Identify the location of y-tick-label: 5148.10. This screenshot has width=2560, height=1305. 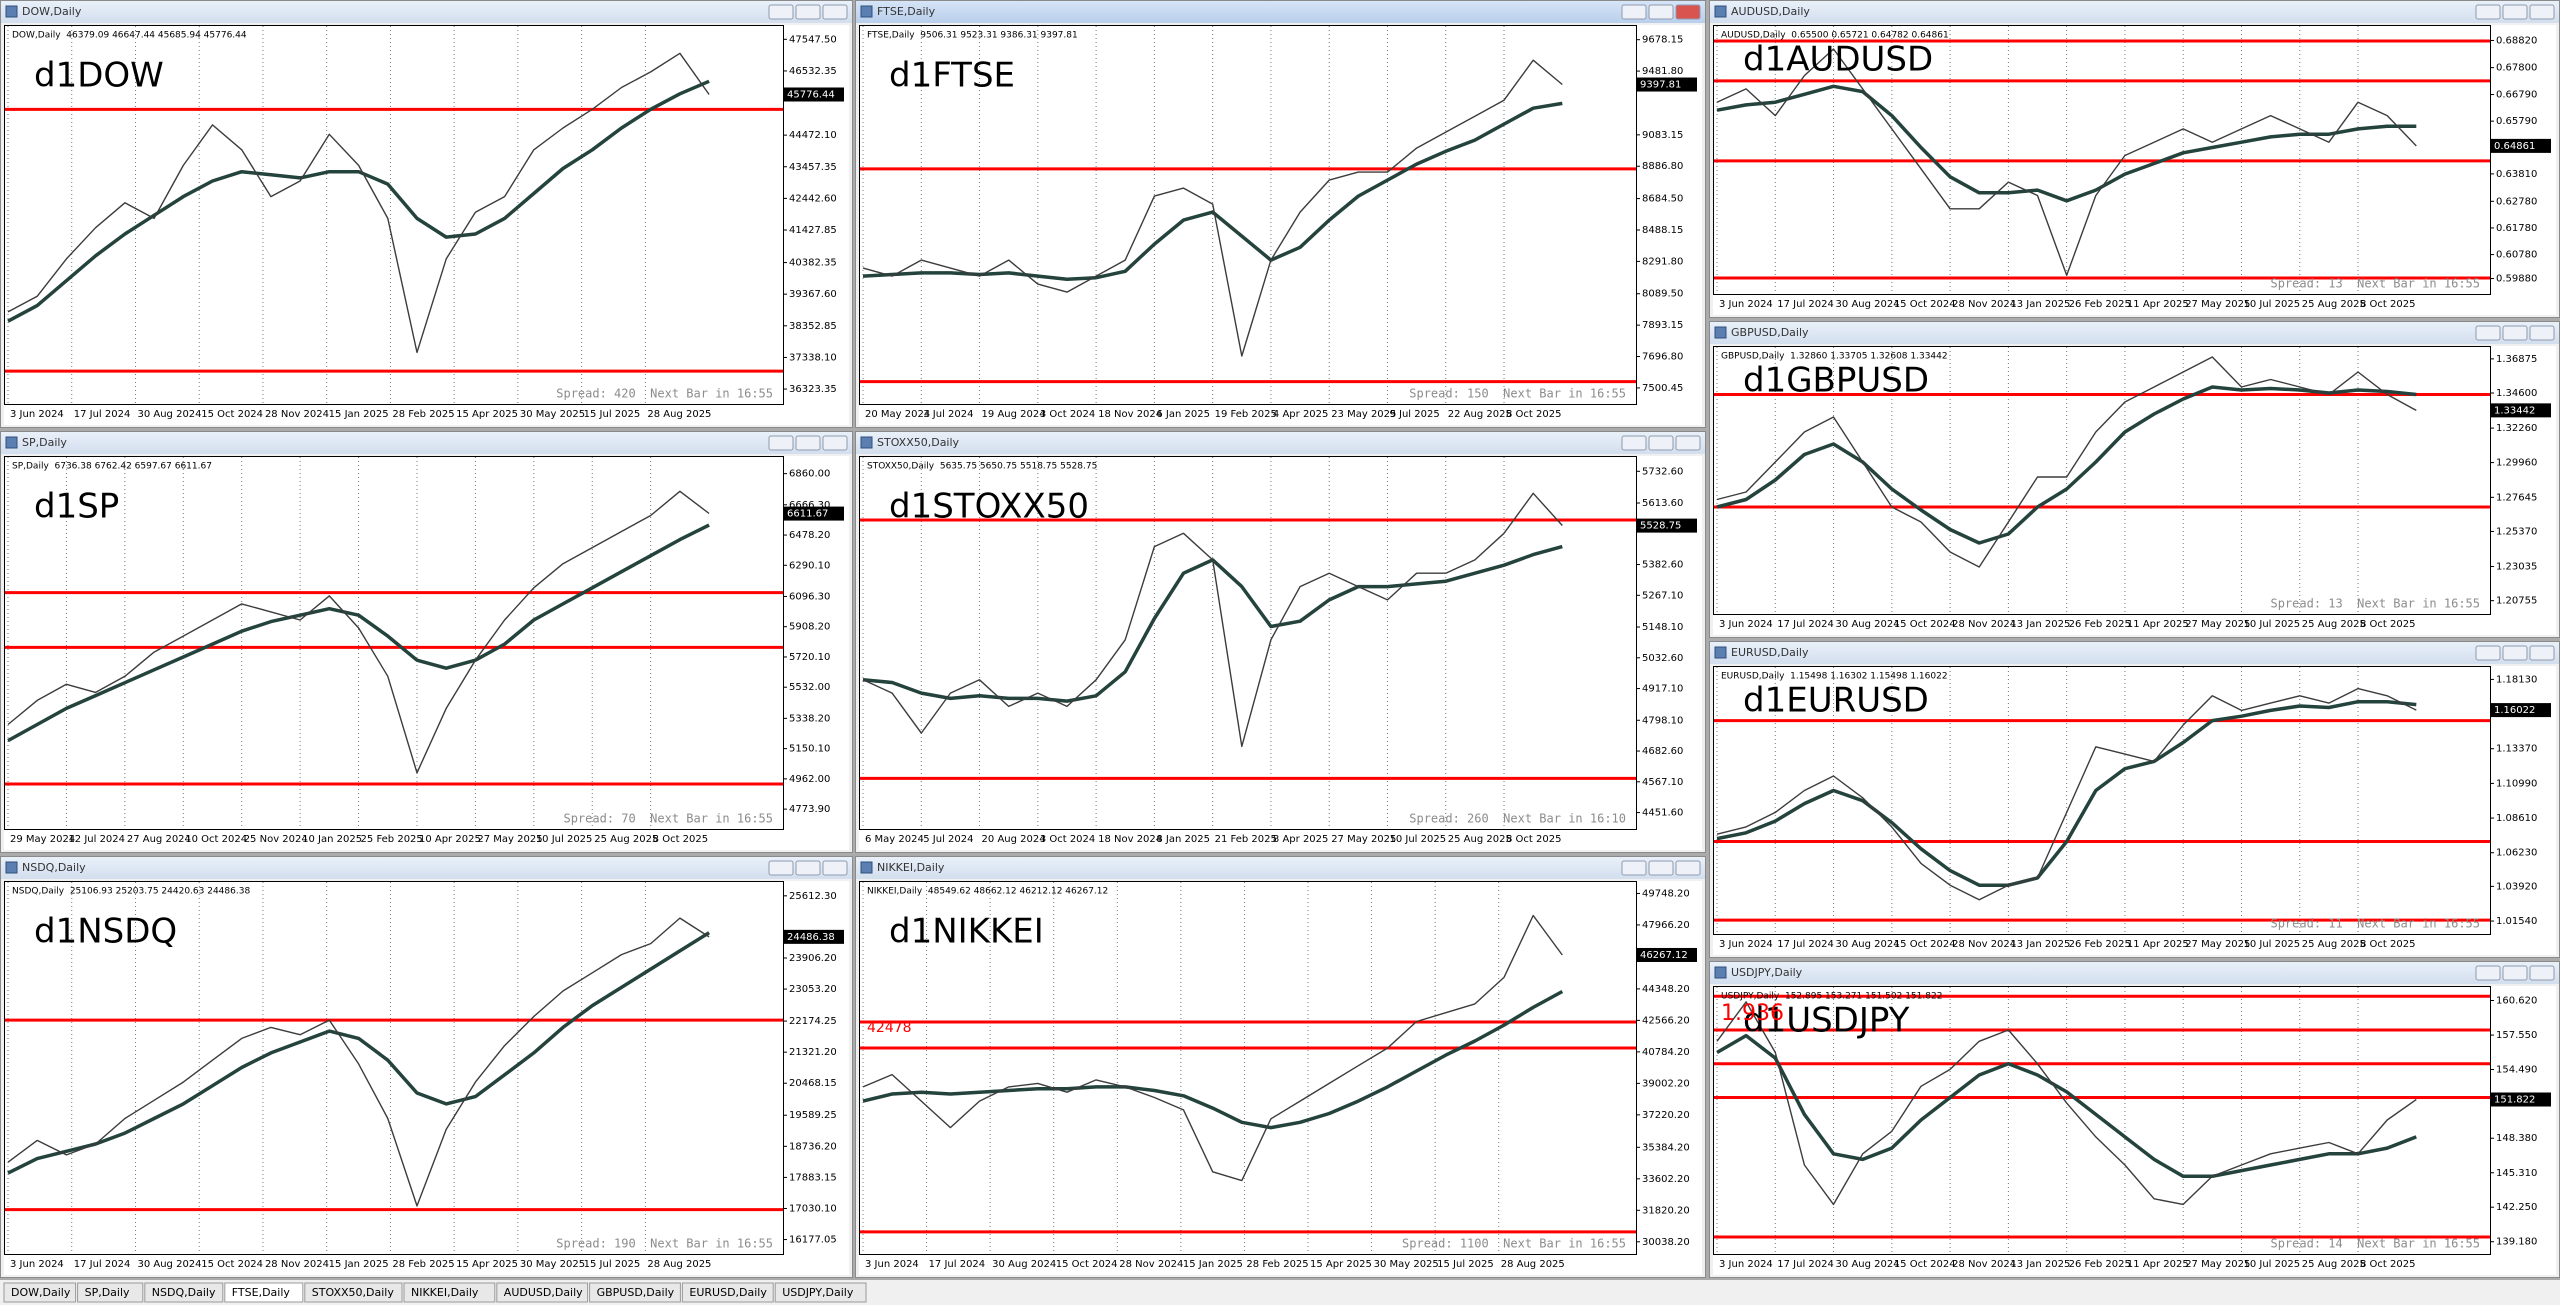
(1662, 627).